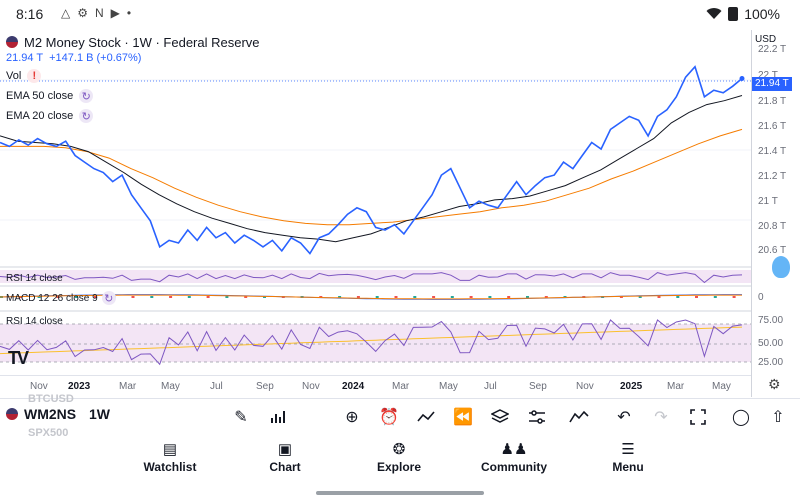  What do you see at coordinates (375, 276) in the screenshot?
I see `rsi1-band` at bounding box center [375, 276].